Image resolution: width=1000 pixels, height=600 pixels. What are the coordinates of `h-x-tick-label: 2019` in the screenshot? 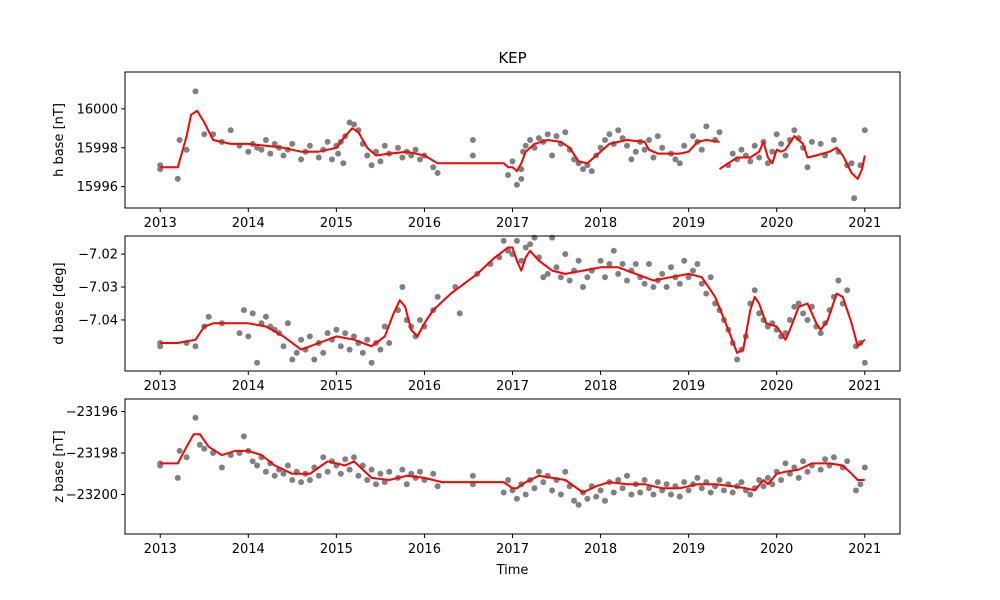 It's located at (688, 223).